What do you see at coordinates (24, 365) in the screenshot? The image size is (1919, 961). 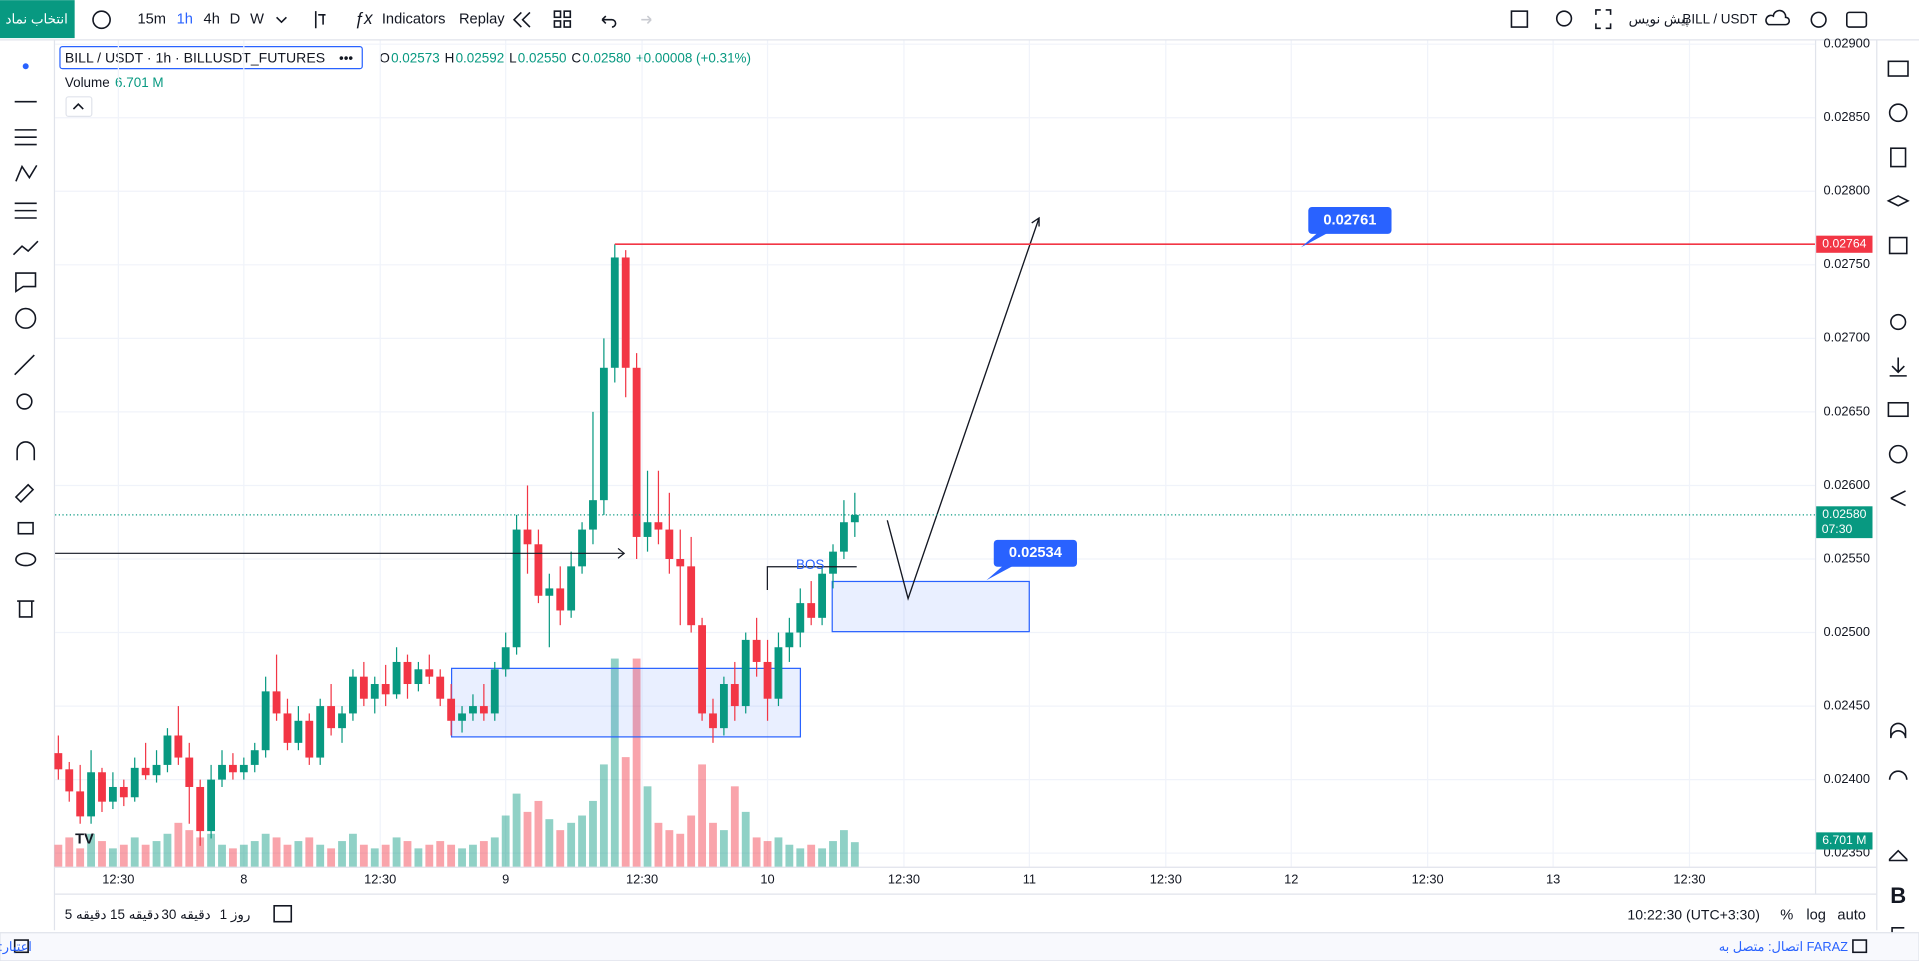 I see `ruler-tool` at bounding box center [24, 365].